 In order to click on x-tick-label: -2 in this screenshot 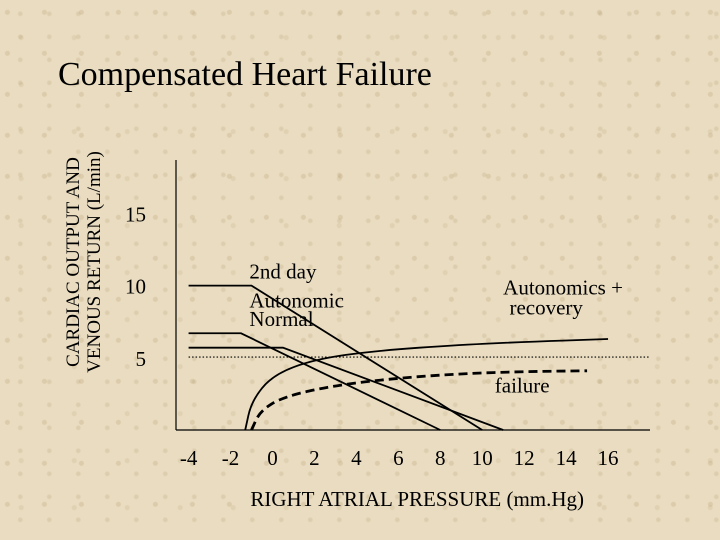, I will do `click(231, 458)`.